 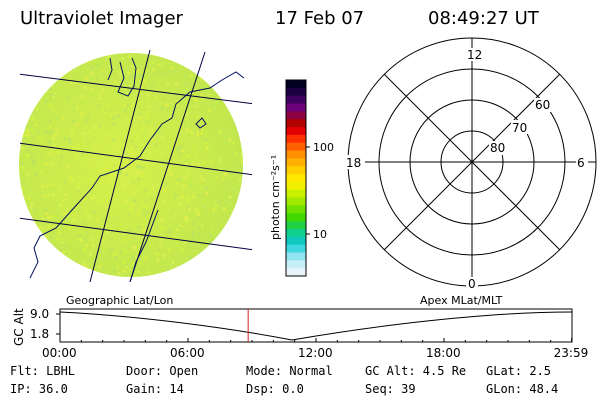 What do you see at coordinates (522, 389) in the screenshot?
I see `status-glon: GLon: 48.4` at bounding box center [522, 389].